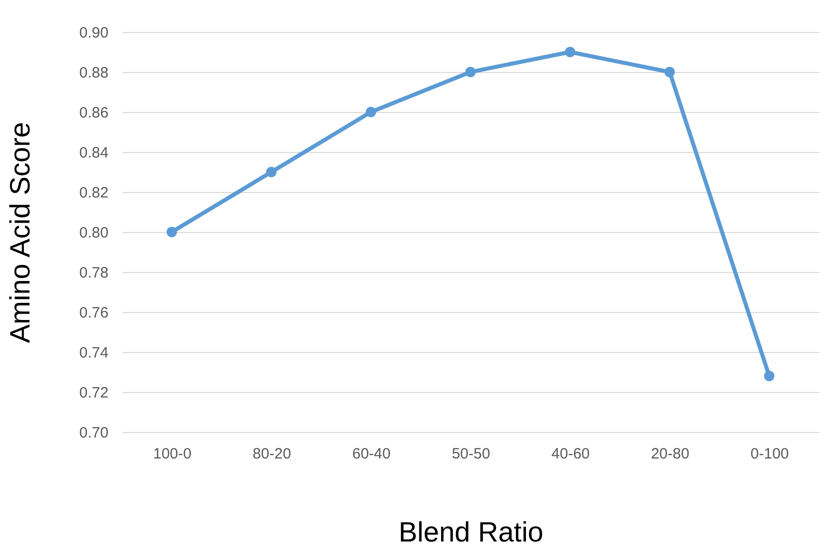 The image size is (834, 547). I want to click on x-tick-label: 20-80, so click(670, 454).